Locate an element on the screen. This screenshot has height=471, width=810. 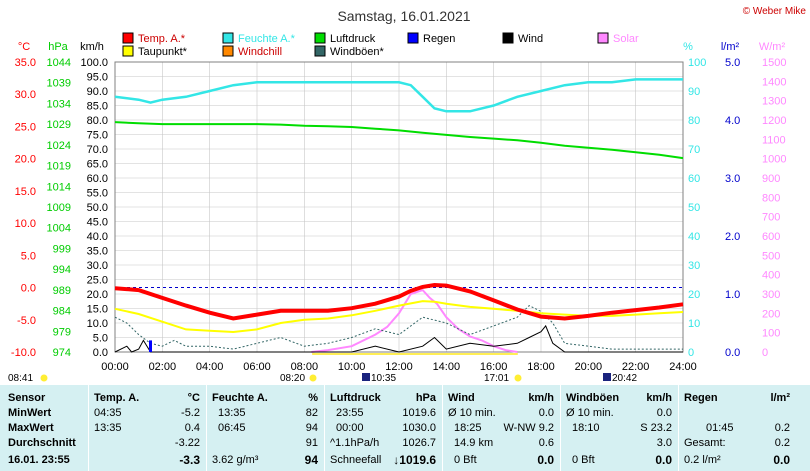
axis-tick-rain: 0.0 is located at coordinates (732, 353).